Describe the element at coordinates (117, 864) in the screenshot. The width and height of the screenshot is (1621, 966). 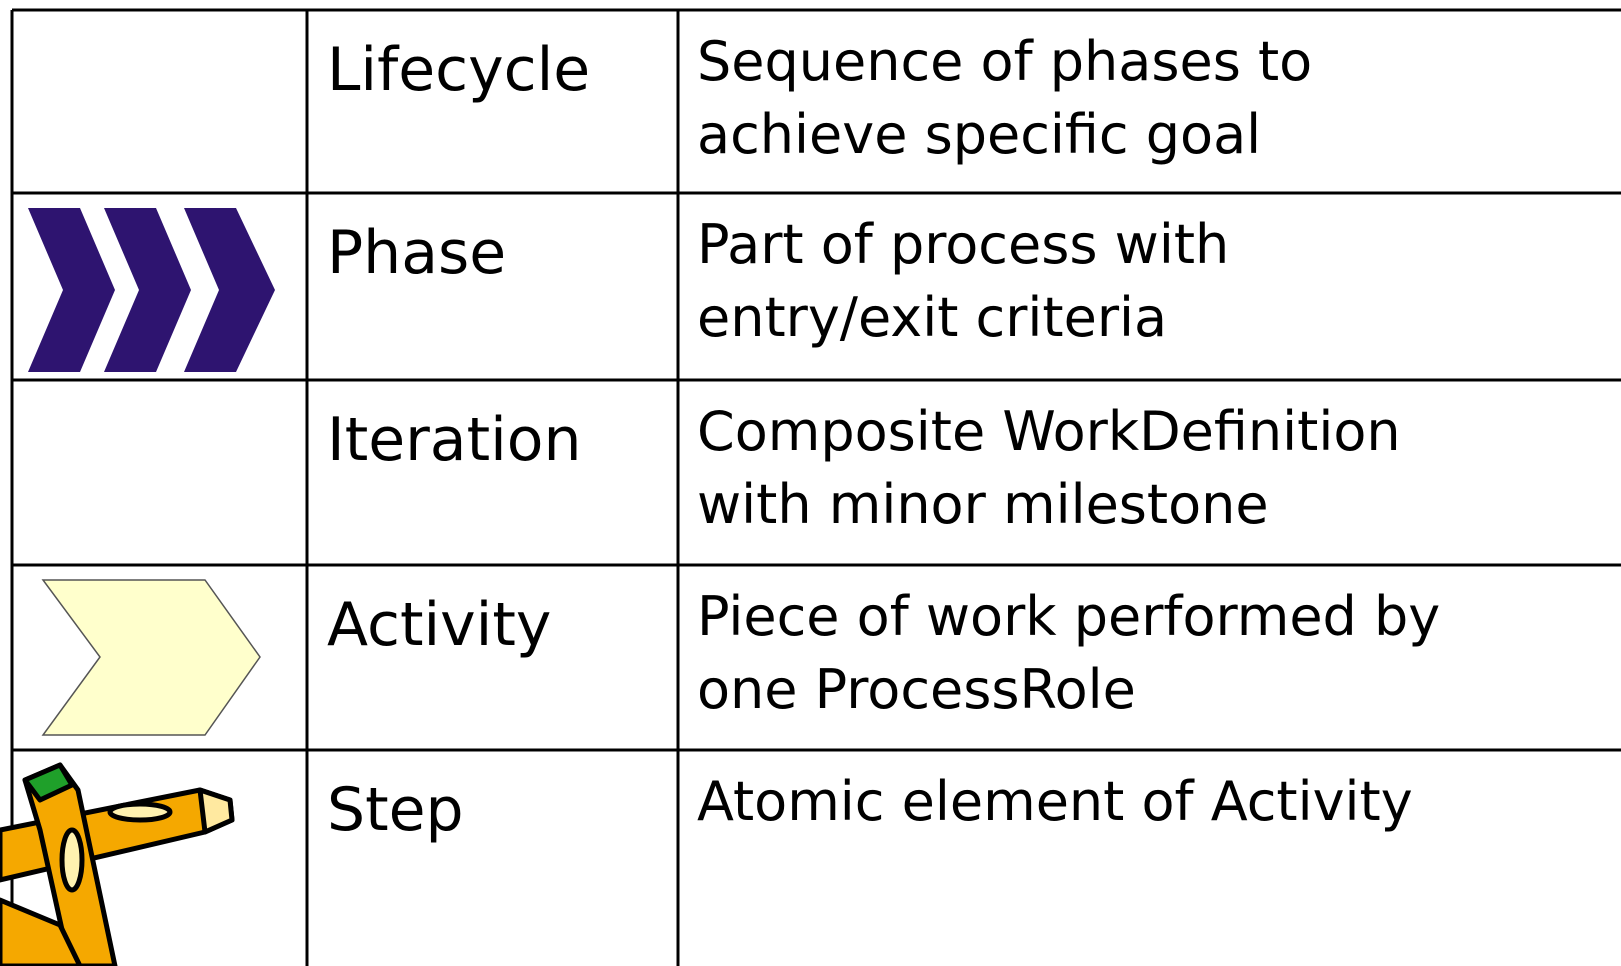
I see `step-icon` at that location.